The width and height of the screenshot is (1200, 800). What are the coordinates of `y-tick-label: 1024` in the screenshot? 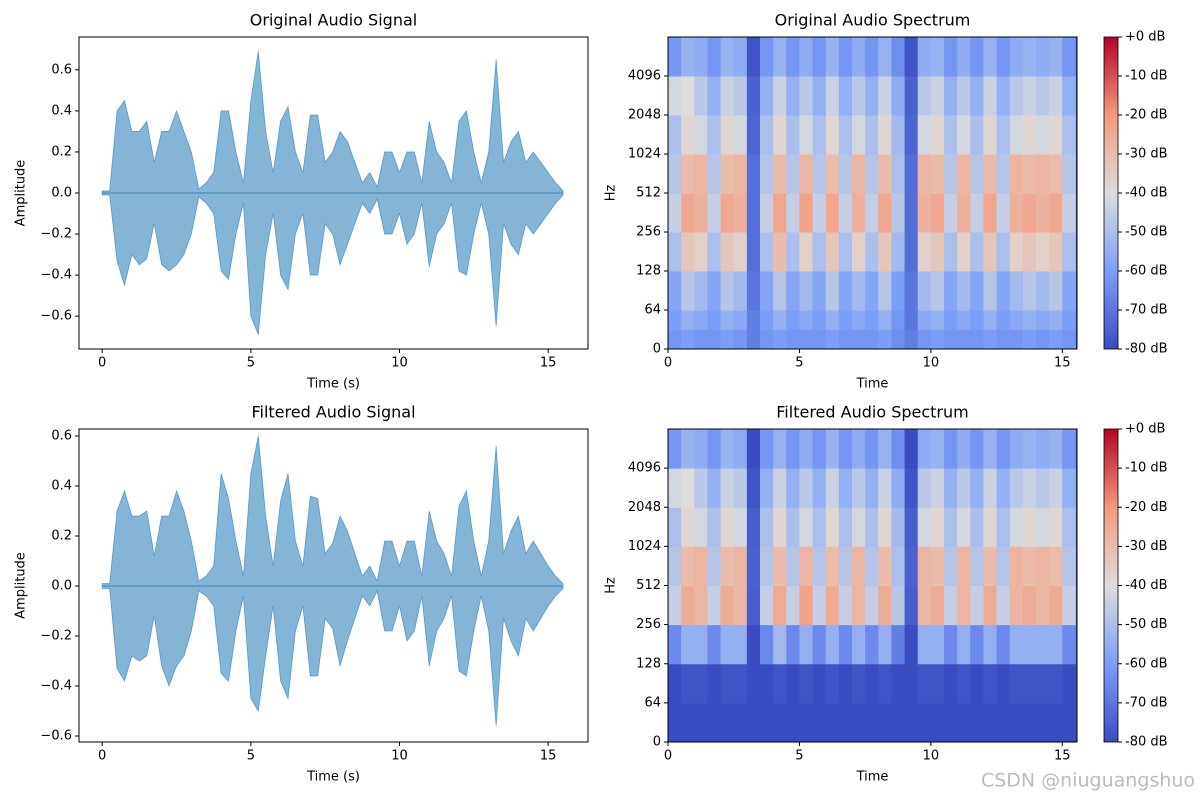 It's located at (644, 546).